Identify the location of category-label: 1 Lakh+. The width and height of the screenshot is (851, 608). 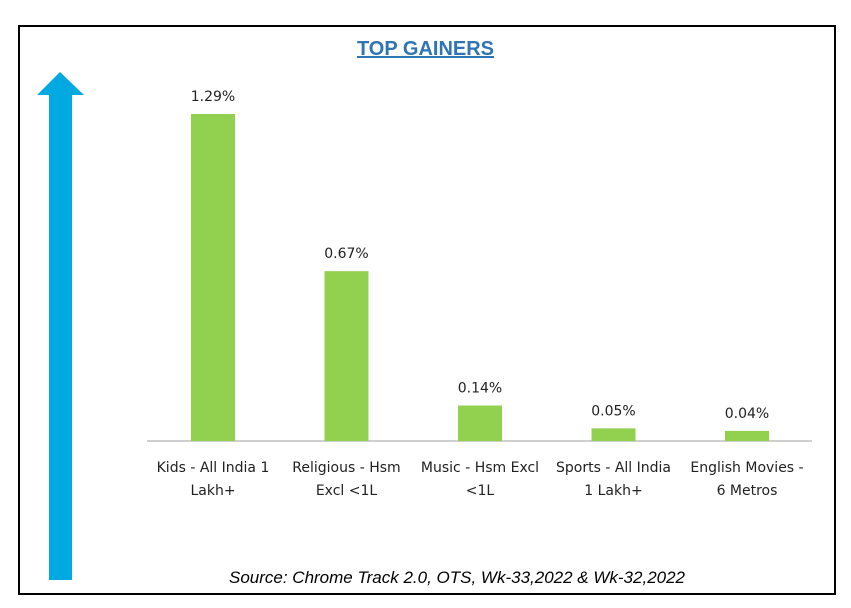
(613, 491).